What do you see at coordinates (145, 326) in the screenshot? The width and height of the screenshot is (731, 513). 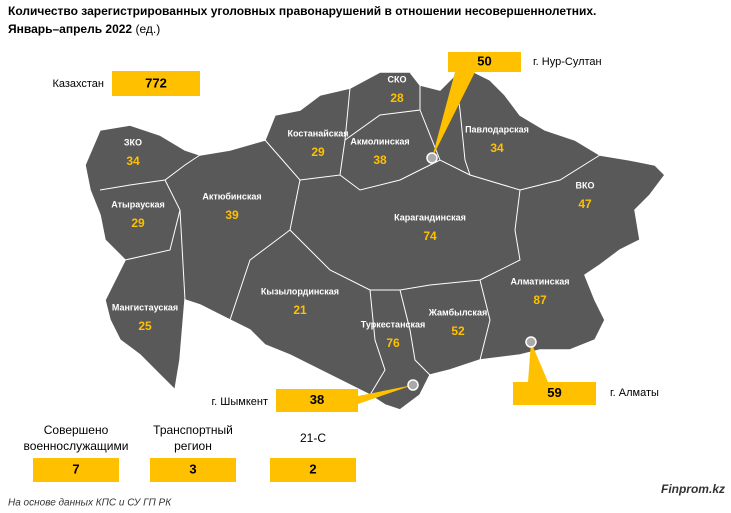 I see `region-value: 25` at bounding box center [145, 326].